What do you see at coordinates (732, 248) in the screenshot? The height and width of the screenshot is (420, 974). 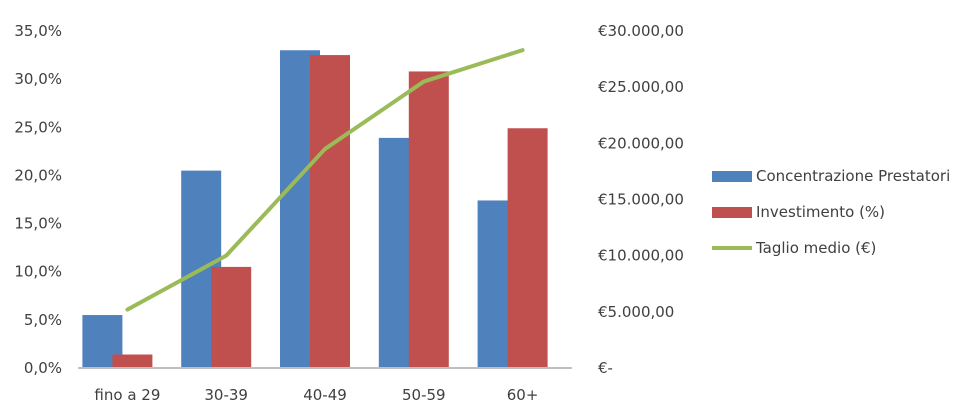 I see `legend-line-green` at bounding box center [732, 248].